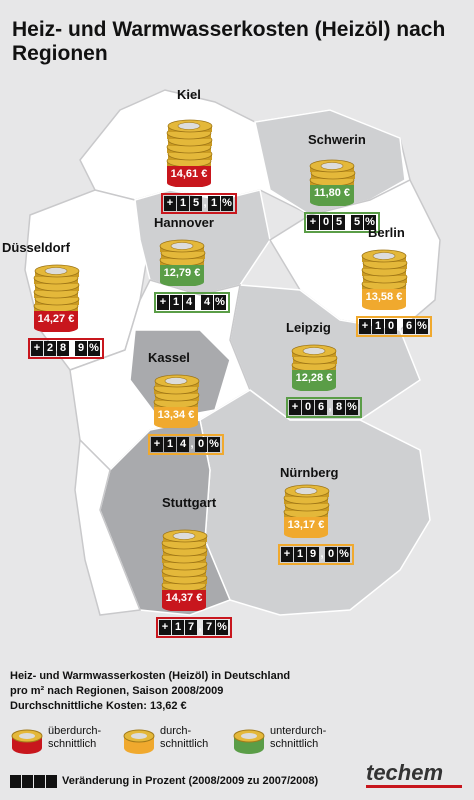 The width and height of the screenshot is (474, 800). Describe the element at coordinates (298, 737) in the screenshot. I see `legend-below: unterdurch- schnittlich` at that location.